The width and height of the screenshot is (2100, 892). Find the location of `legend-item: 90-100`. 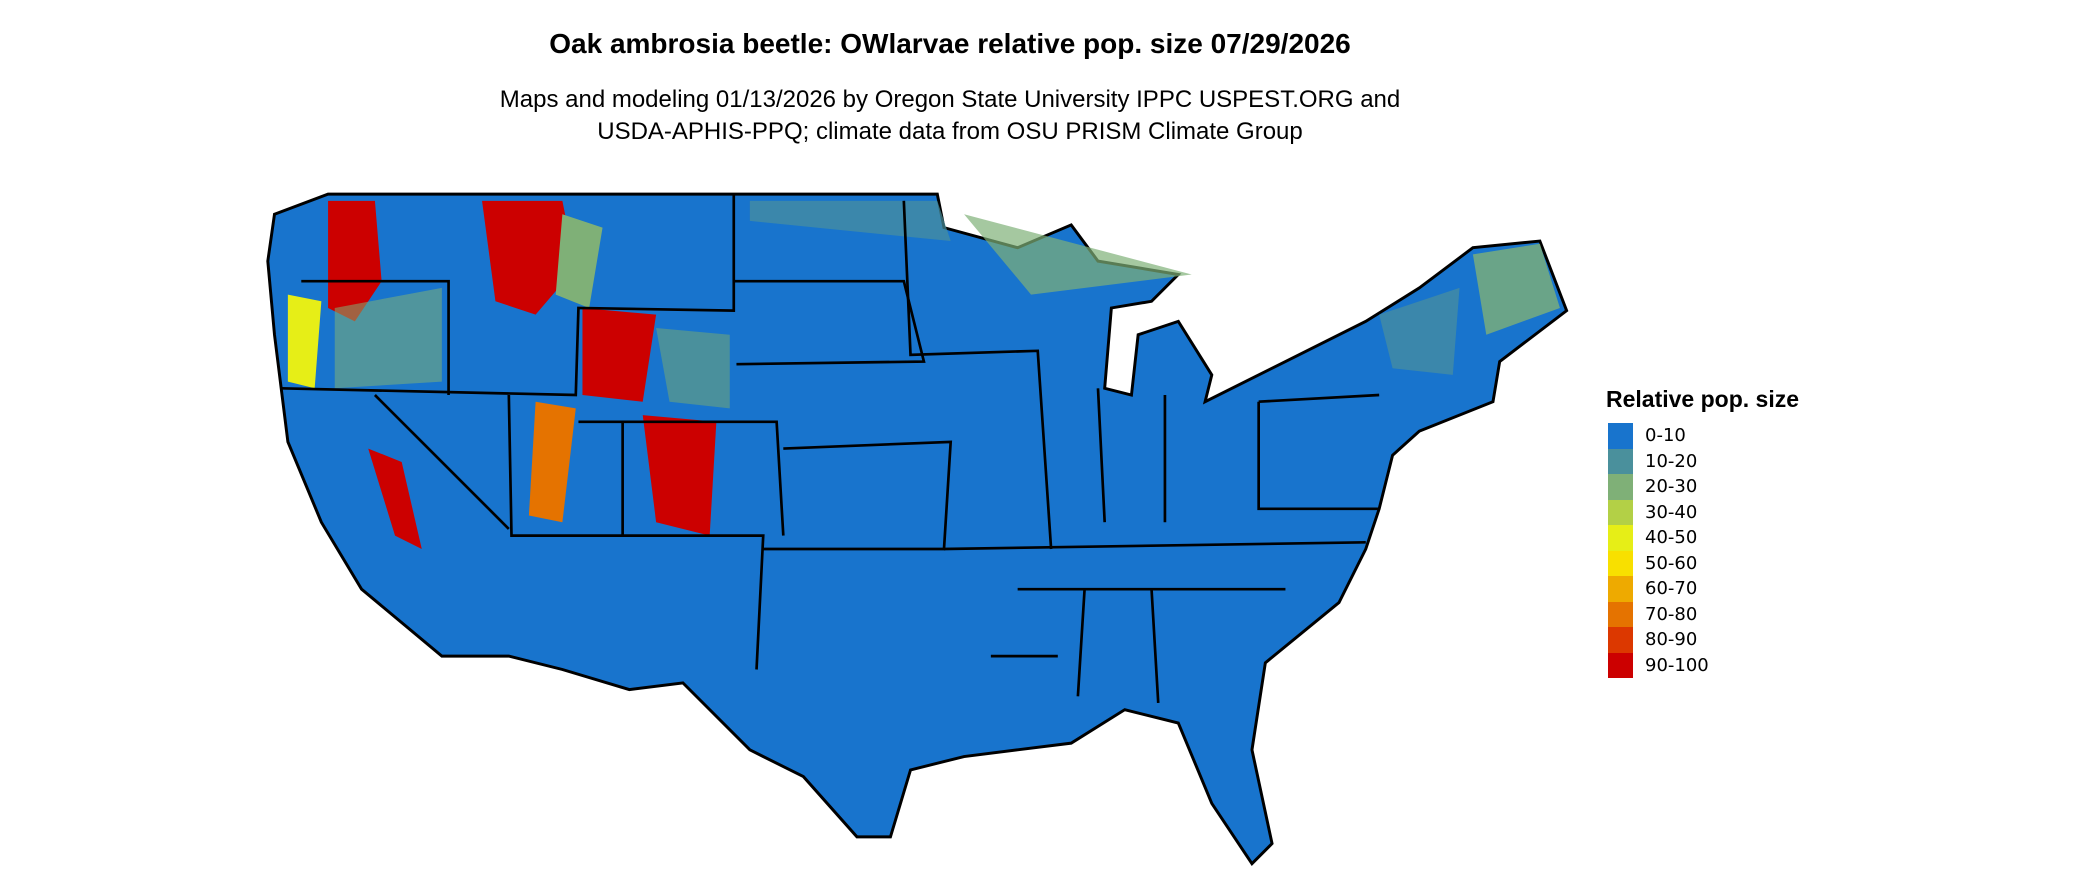

legend-item: 90-100 is located at coordinates (1703, 665).